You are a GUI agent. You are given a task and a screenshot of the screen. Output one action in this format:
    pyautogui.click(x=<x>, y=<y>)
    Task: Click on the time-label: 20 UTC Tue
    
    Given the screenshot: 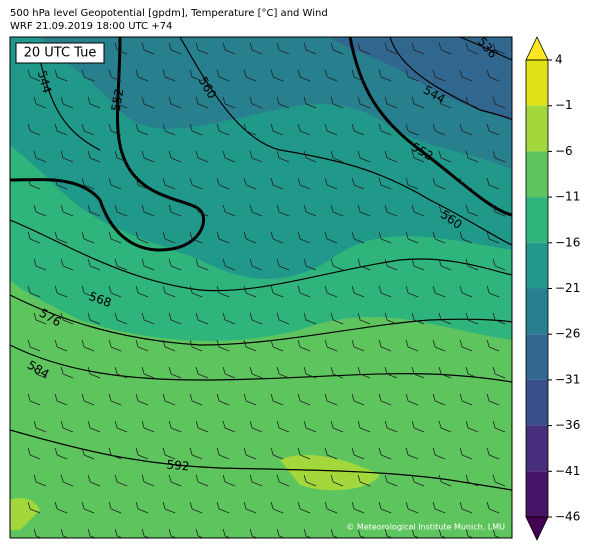 What is the action you would take?
    pyautogui.click(x=60, y=53)
    